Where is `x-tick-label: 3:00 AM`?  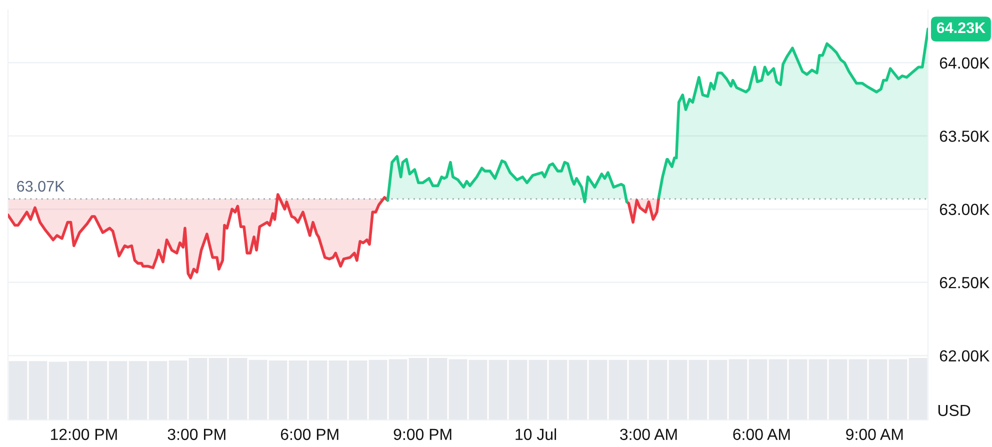
x-tick-label: 3:00 AM is located at coordinates (648, 434).